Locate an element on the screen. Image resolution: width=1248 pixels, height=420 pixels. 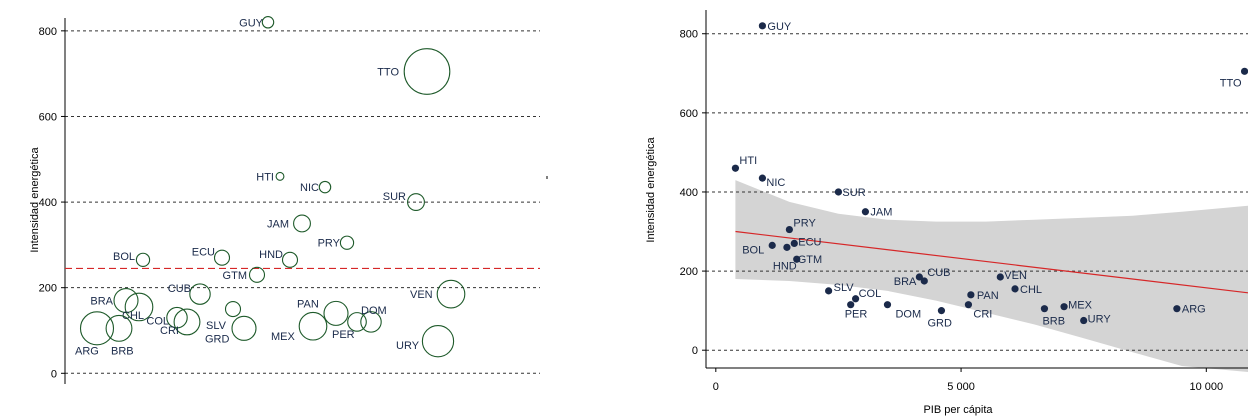
left-point-label: SLV is located at coordinates (216, 326).